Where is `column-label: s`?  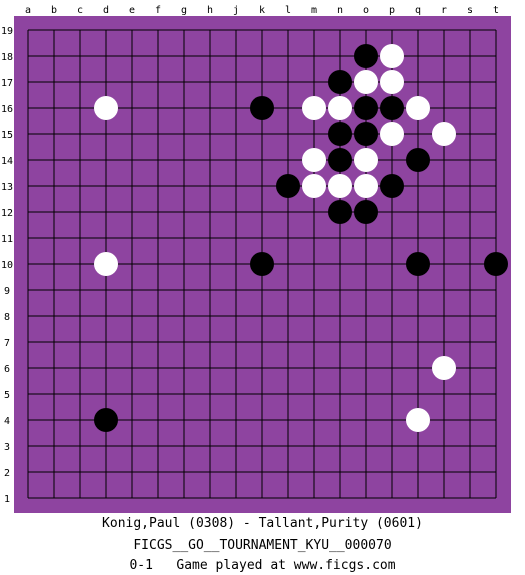 column-label: s is located at coordinates (470, 10).